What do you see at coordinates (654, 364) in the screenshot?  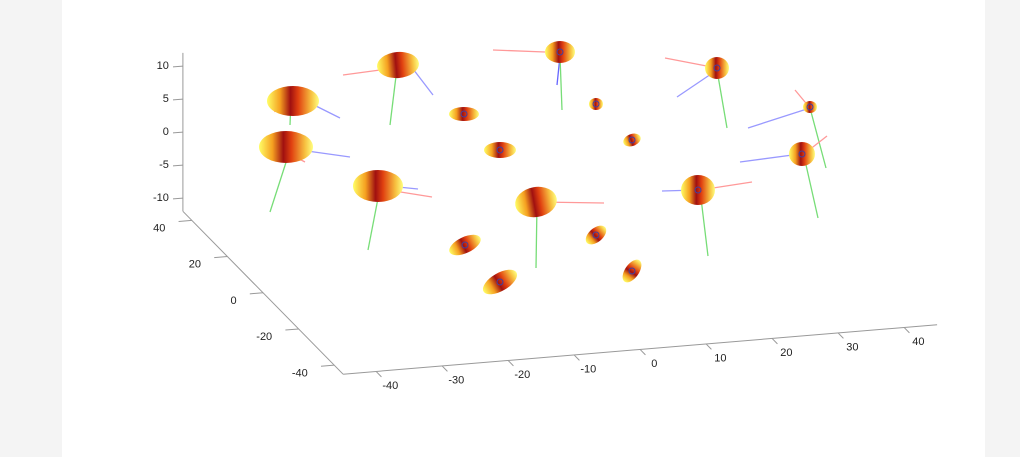 I see `x-tick-label: 0` at bounding box center [654, 364].